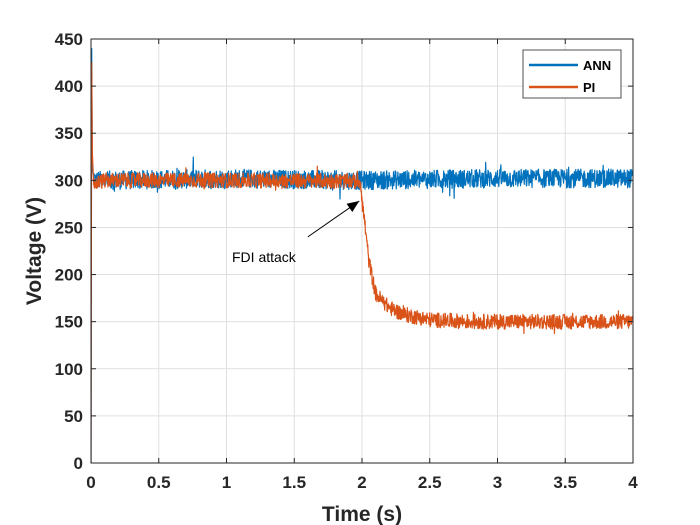 Image resolution: width=700 pixels, height=525 pixels. What do you see at coordinates (159, 482) in the screenshot?
I see `x-tick-label: 0.5` at bounding box center [159, 482].